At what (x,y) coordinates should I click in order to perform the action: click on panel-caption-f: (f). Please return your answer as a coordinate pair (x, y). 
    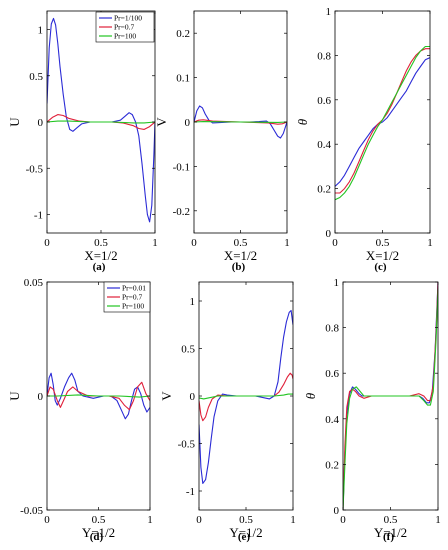
    Looking at the image, I should click on (388, 537).